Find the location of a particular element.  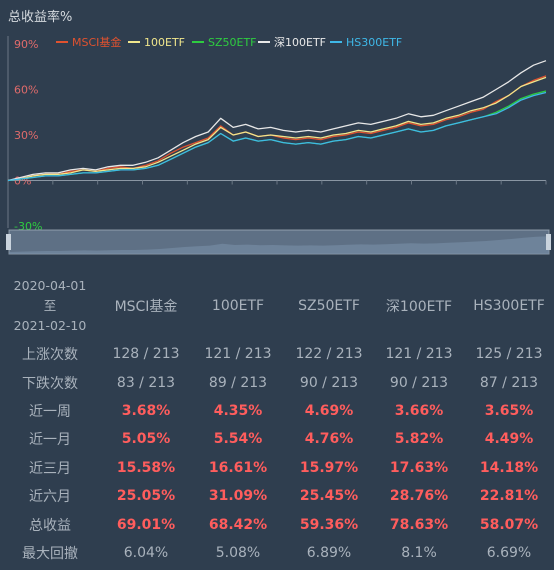

table-cell: 14.18% is located at coordinates (509, 467).